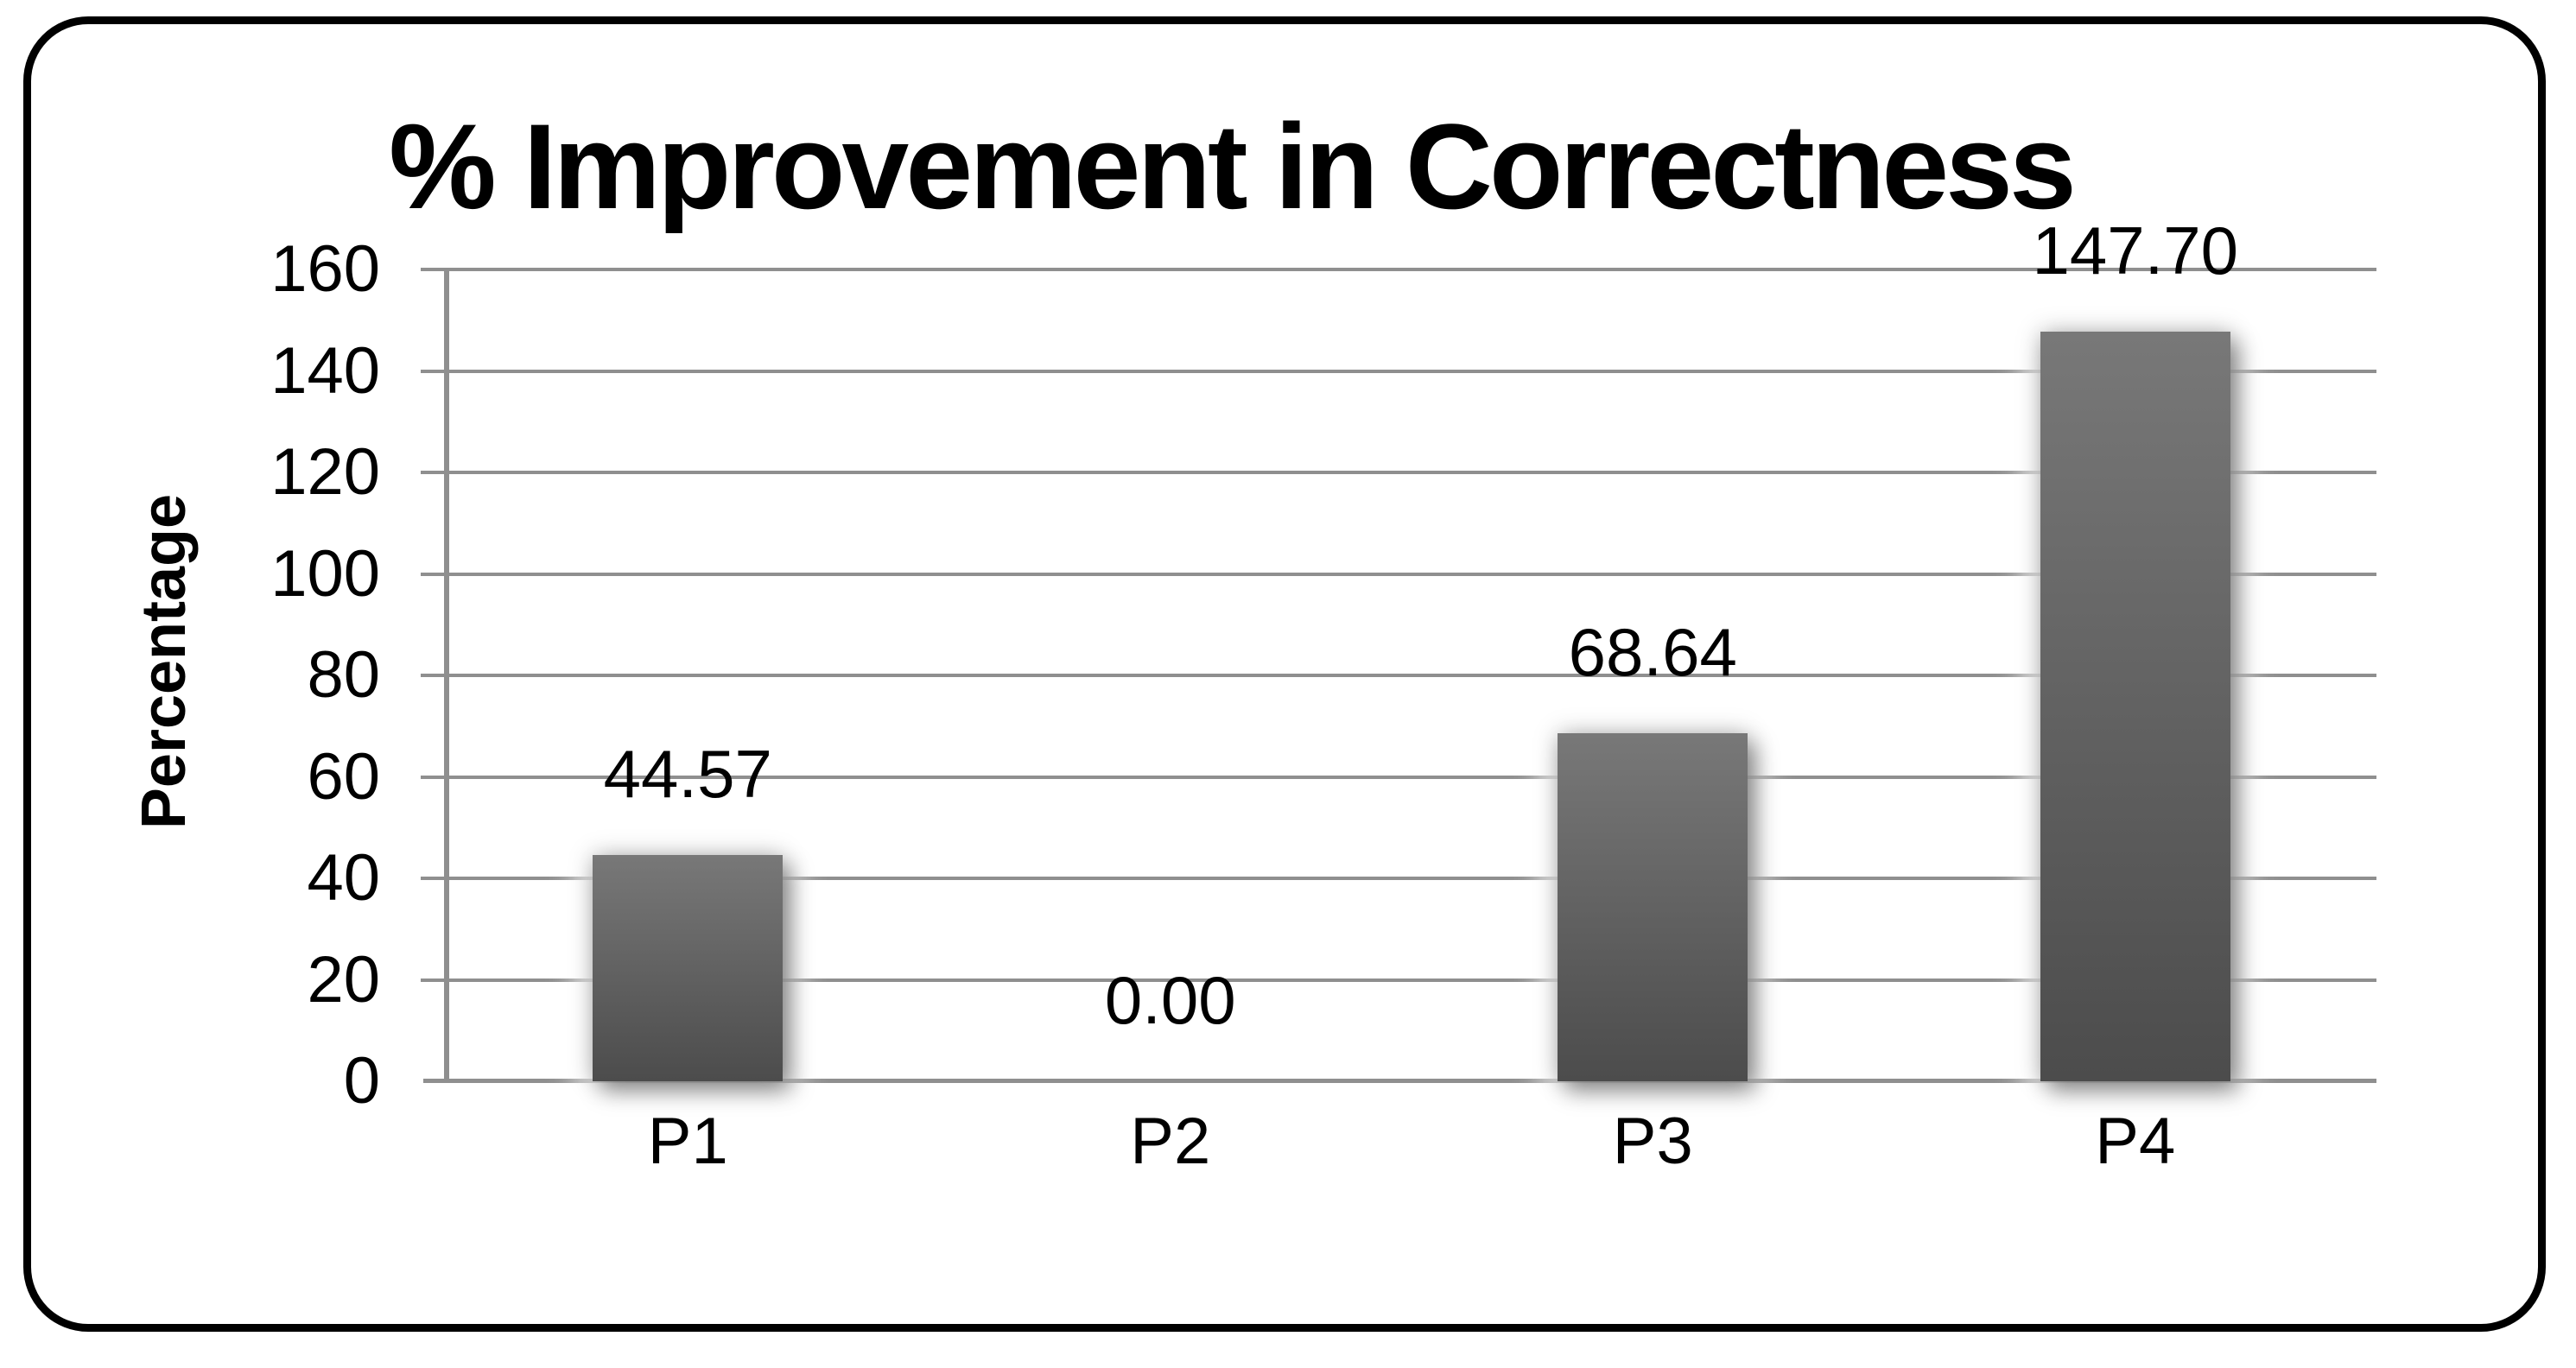 Image resolution: width=2576 pixels, height=1368 pixels. Describe the element at coordinates (1170, 1141) in the screenshot. I see `x-tick-label-p2: P2` at that location.